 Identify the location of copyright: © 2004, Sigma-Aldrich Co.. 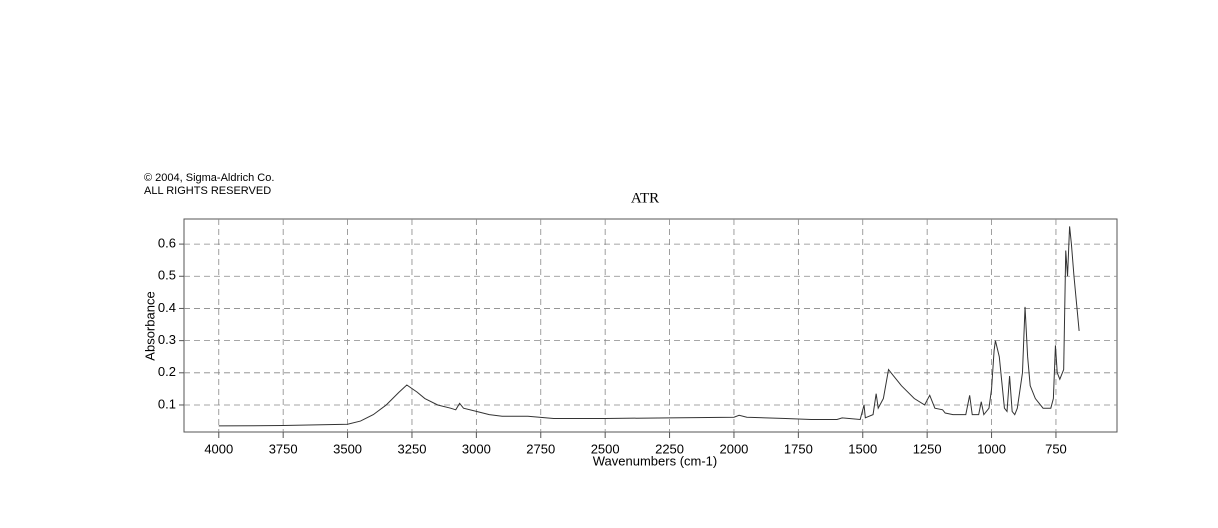
(209, 178).